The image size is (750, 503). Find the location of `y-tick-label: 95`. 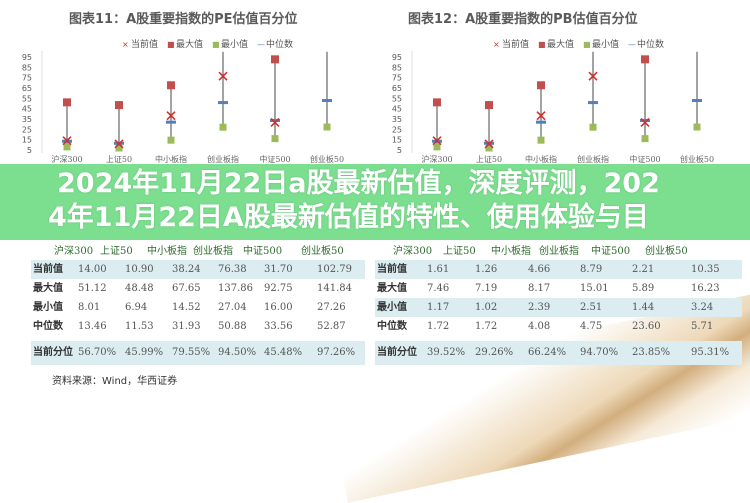

y-tick-label: 95 is located at coordinates (27, 57).